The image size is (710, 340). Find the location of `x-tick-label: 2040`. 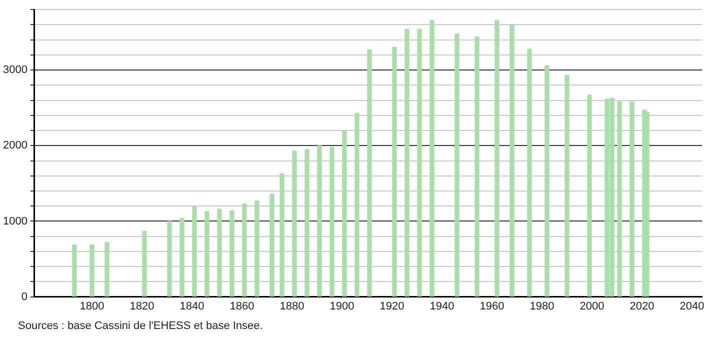

x-tick-label: 2040 is located at coordinates (692, 306).